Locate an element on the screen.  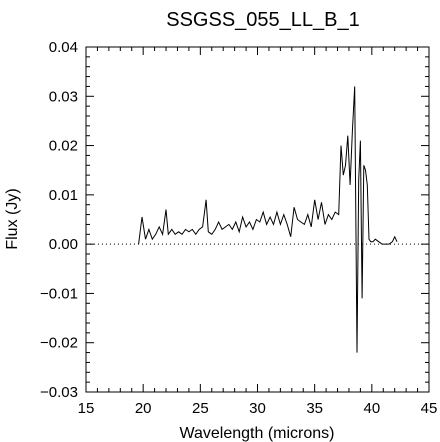
chart-title: SSGSS_055_LL_B_1 is located at coordinates (263, 20).